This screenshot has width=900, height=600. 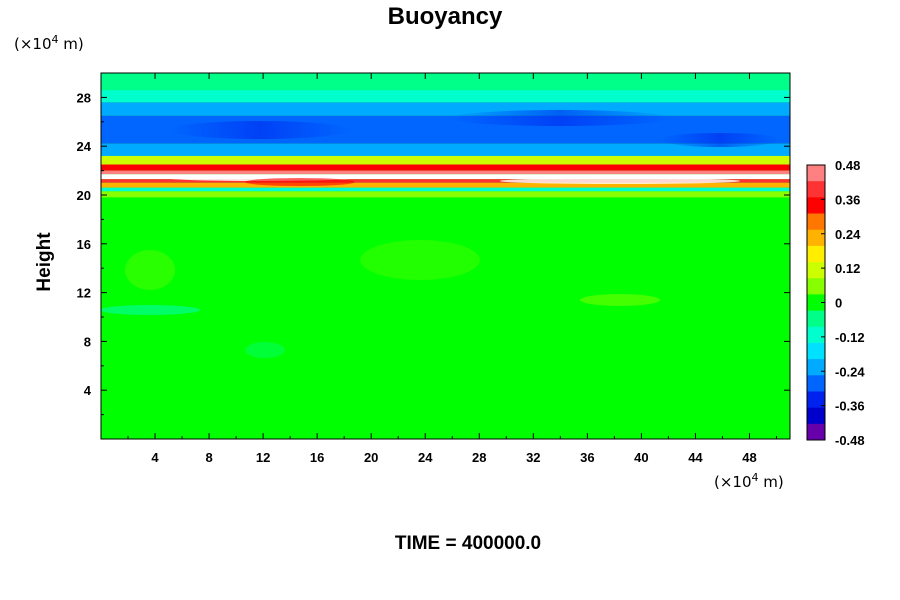 I want to click on y-tick-label: 4, so click(x=88, y=390).